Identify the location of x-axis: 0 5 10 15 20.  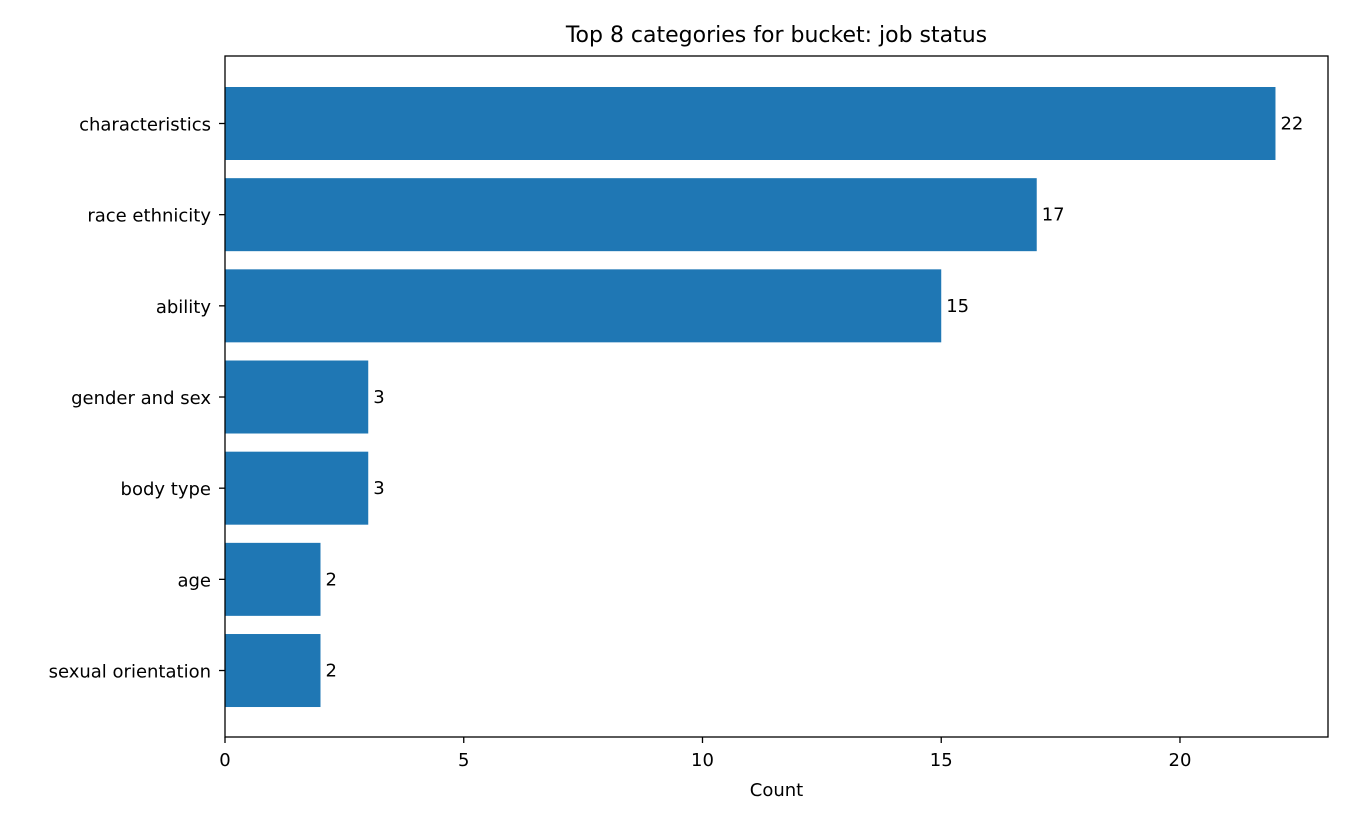
(705, 754).